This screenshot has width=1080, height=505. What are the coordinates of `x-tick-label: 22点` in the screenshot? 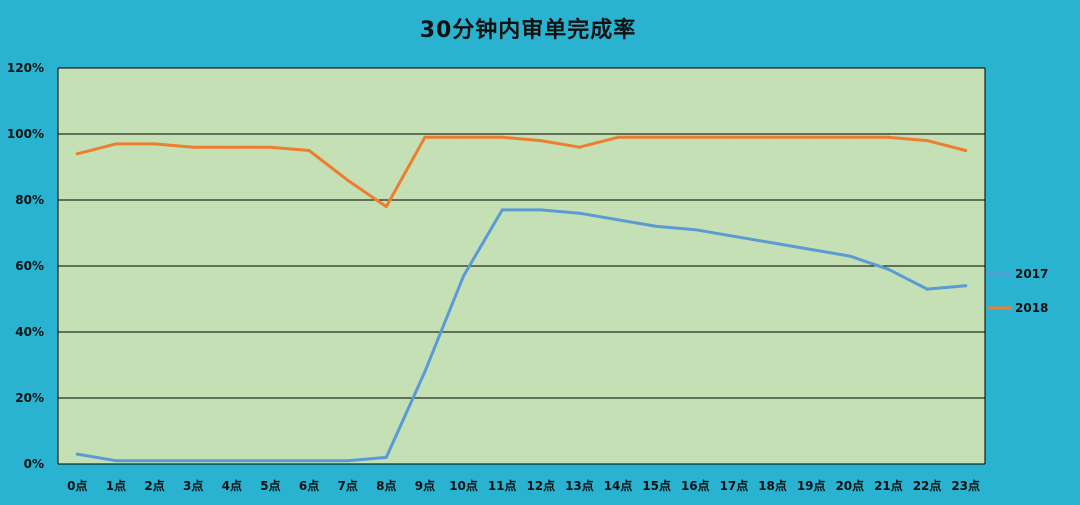 It's located at (927, 485).